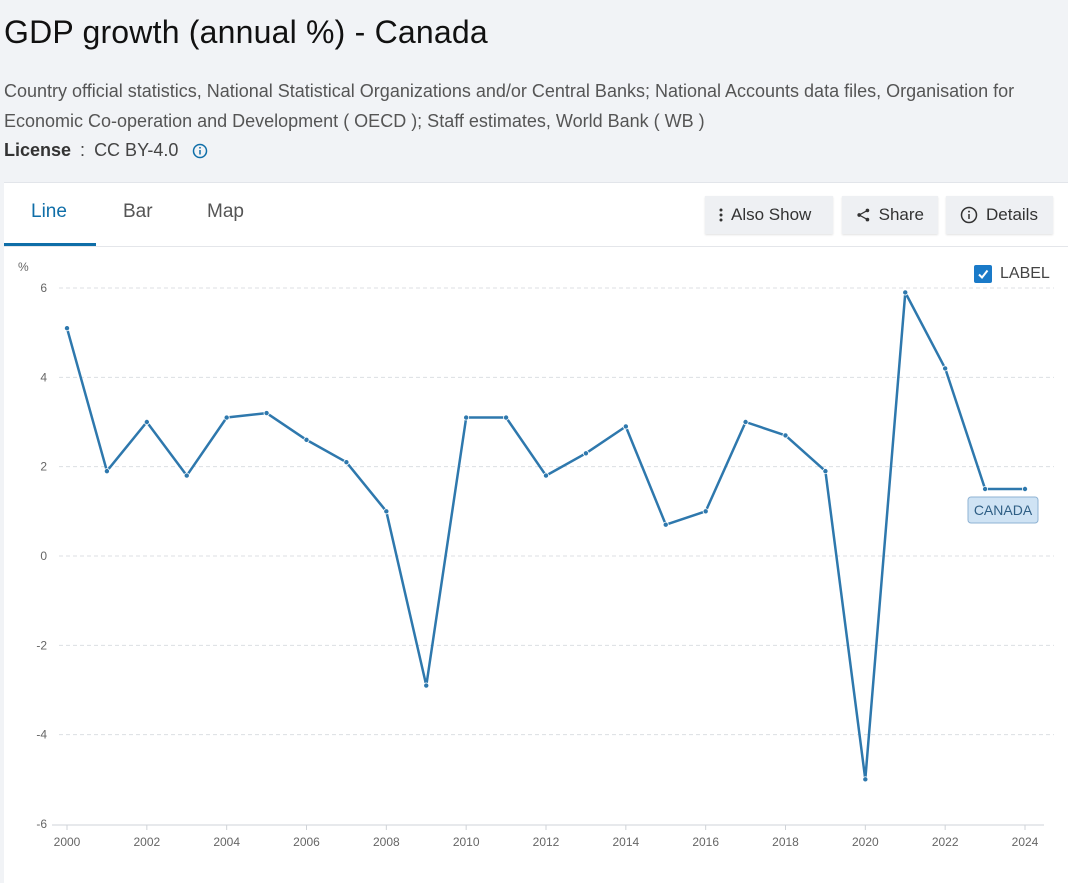  I want to click on also-show-button: Also Show, so click(769, 215).